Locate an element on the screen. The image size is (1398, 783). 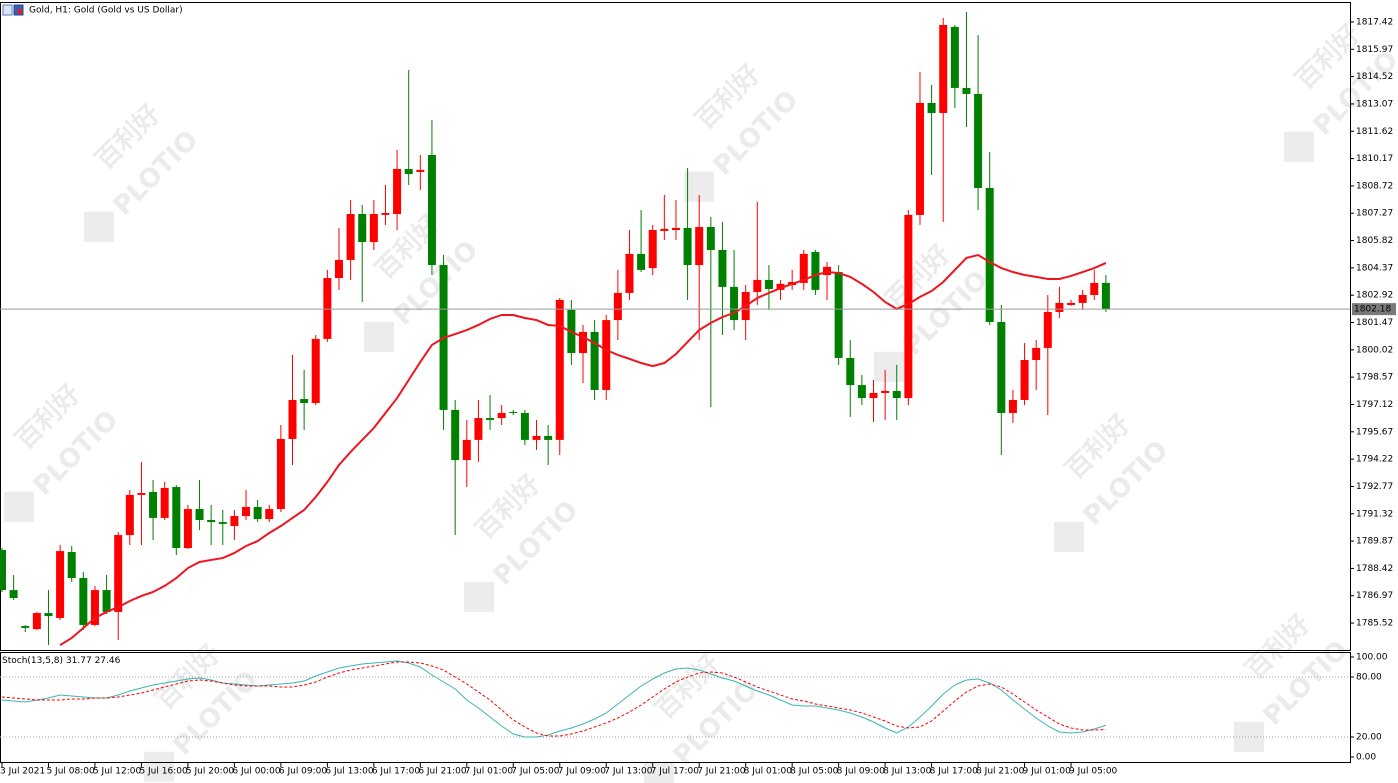
x-tick-label: 6 Jul 09:00 is located at coordinates (303, 772).